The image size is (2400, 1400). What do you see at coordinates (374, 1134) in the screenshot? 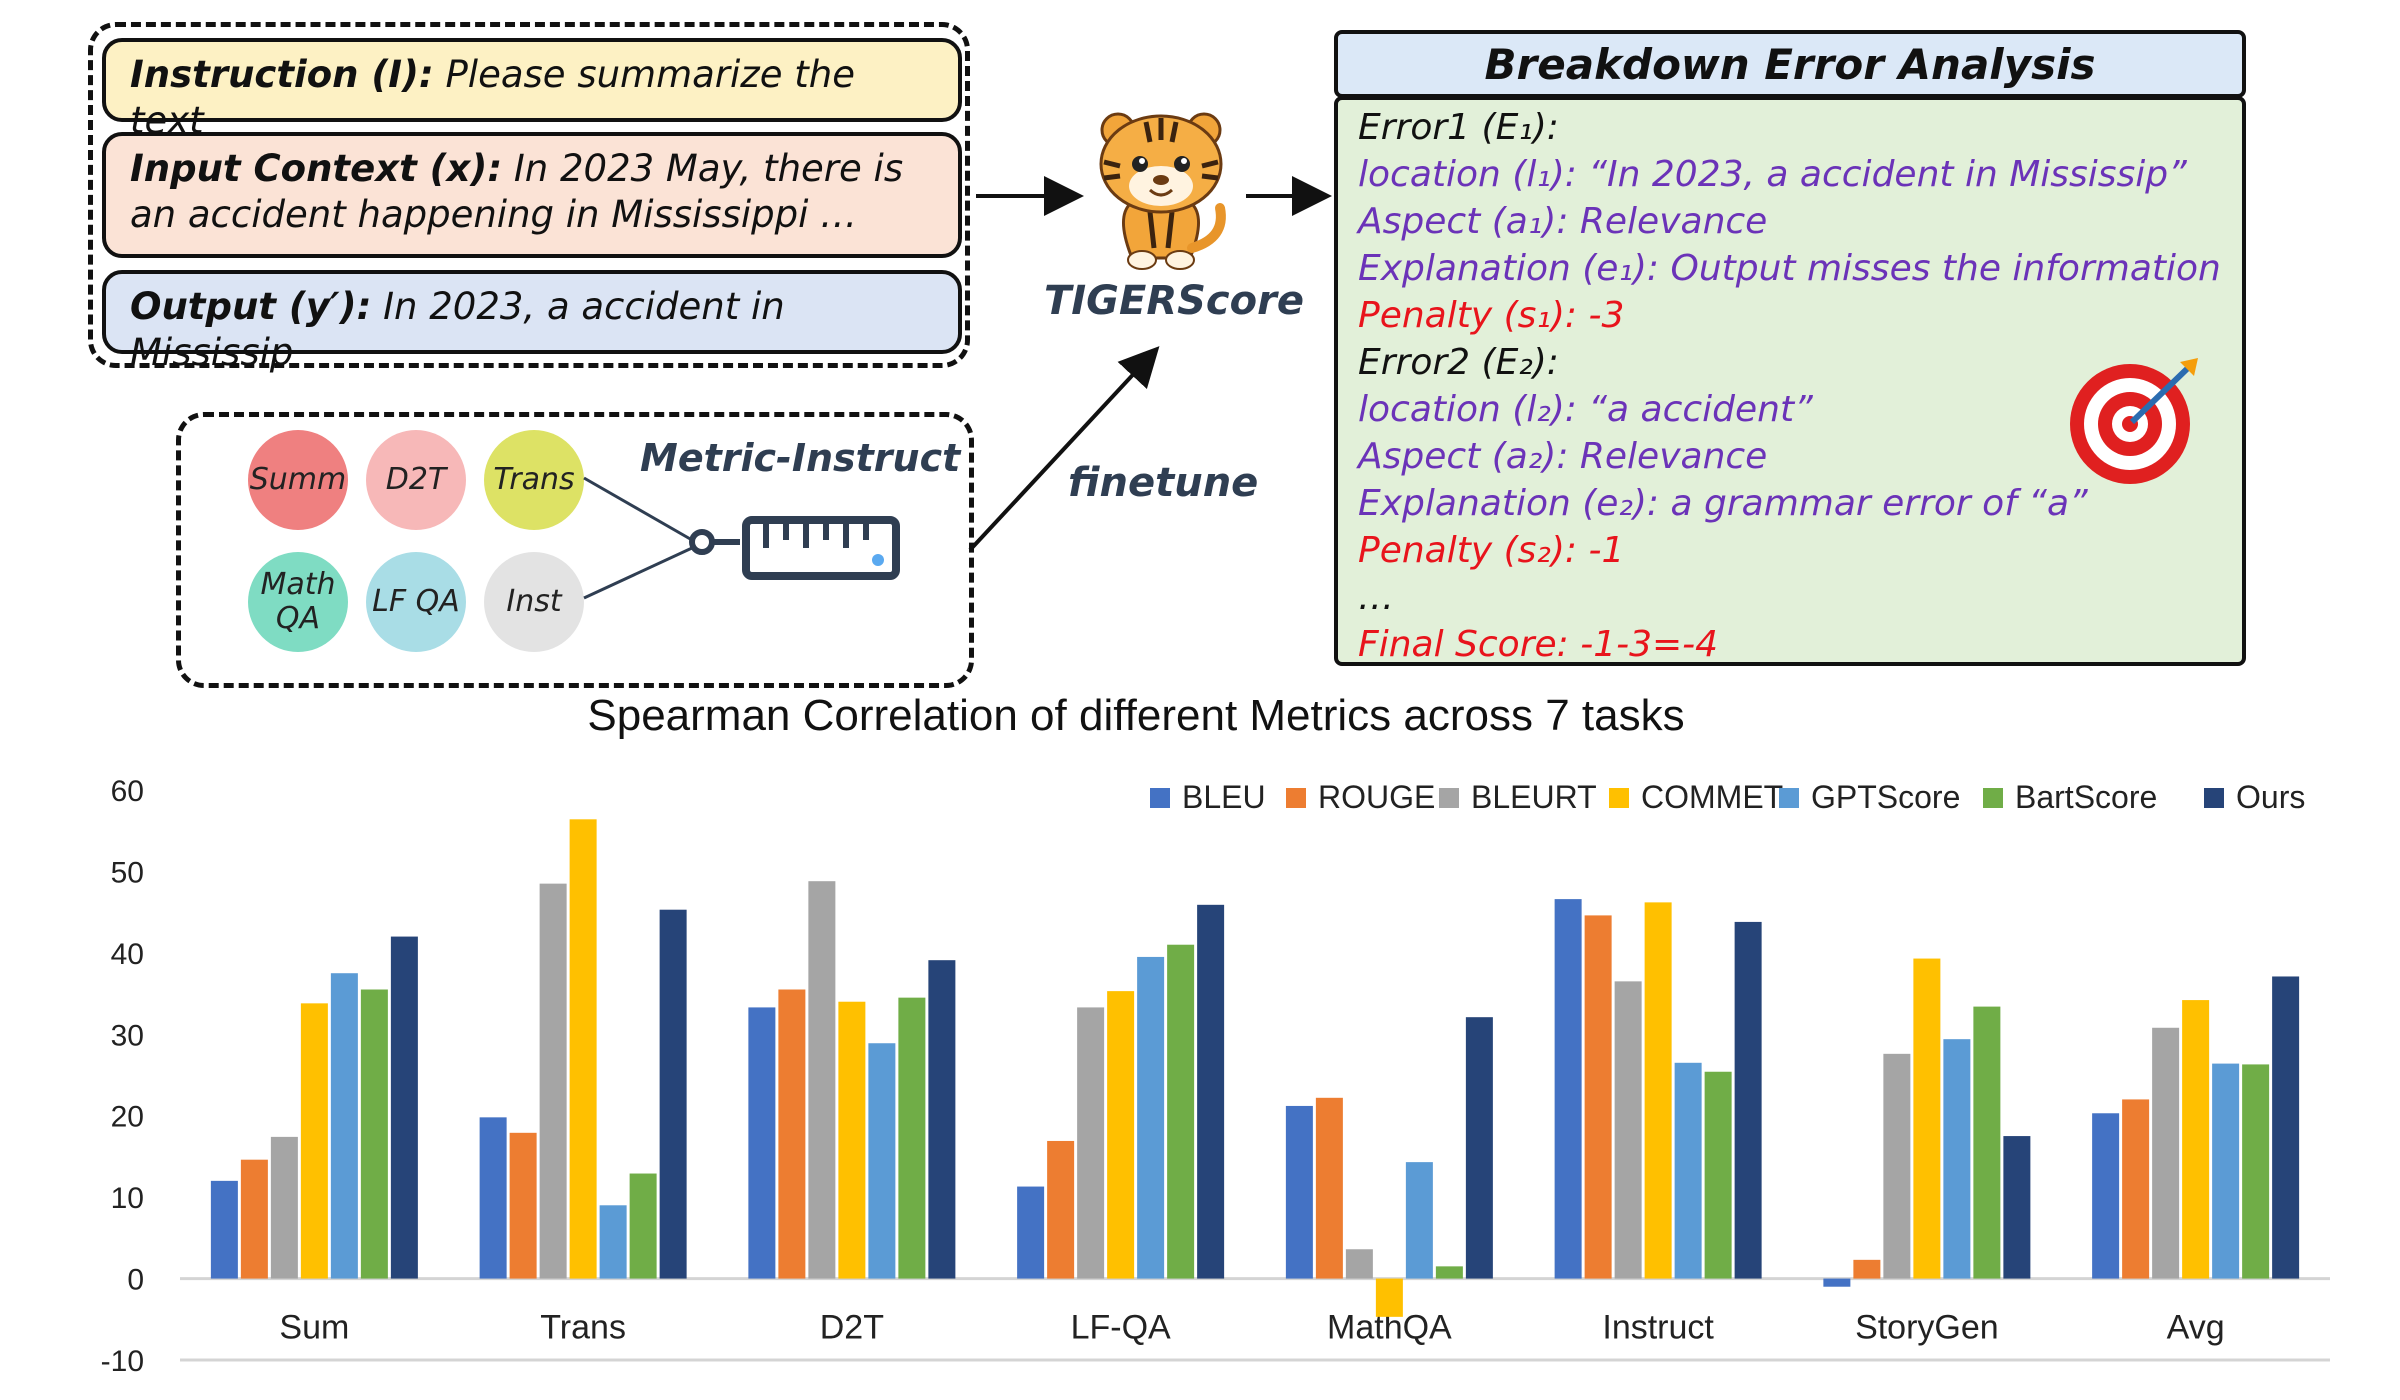
I see `bar-bartscore-sum` at bounding box center [374, 1134].